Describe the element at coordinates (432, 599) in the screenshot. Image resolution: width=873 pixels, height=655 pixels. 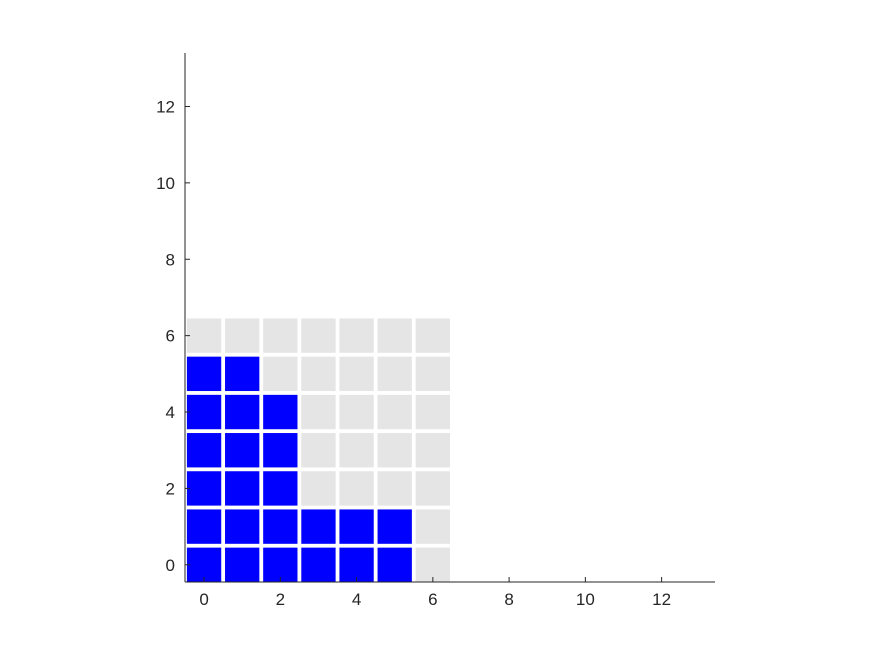
I see `x-tick-label: 6` at that location.